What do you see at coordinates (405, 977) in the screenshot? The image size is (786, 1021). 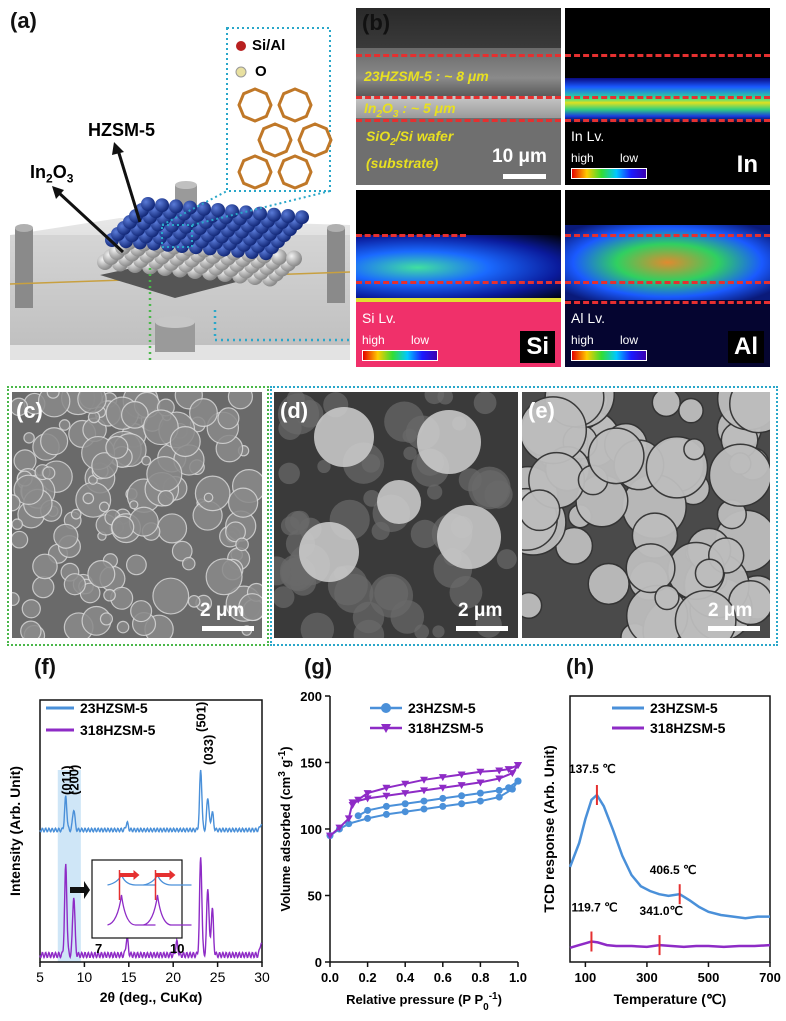 I see `x-tick-label: 0.4` at bounding box center [405, 977].